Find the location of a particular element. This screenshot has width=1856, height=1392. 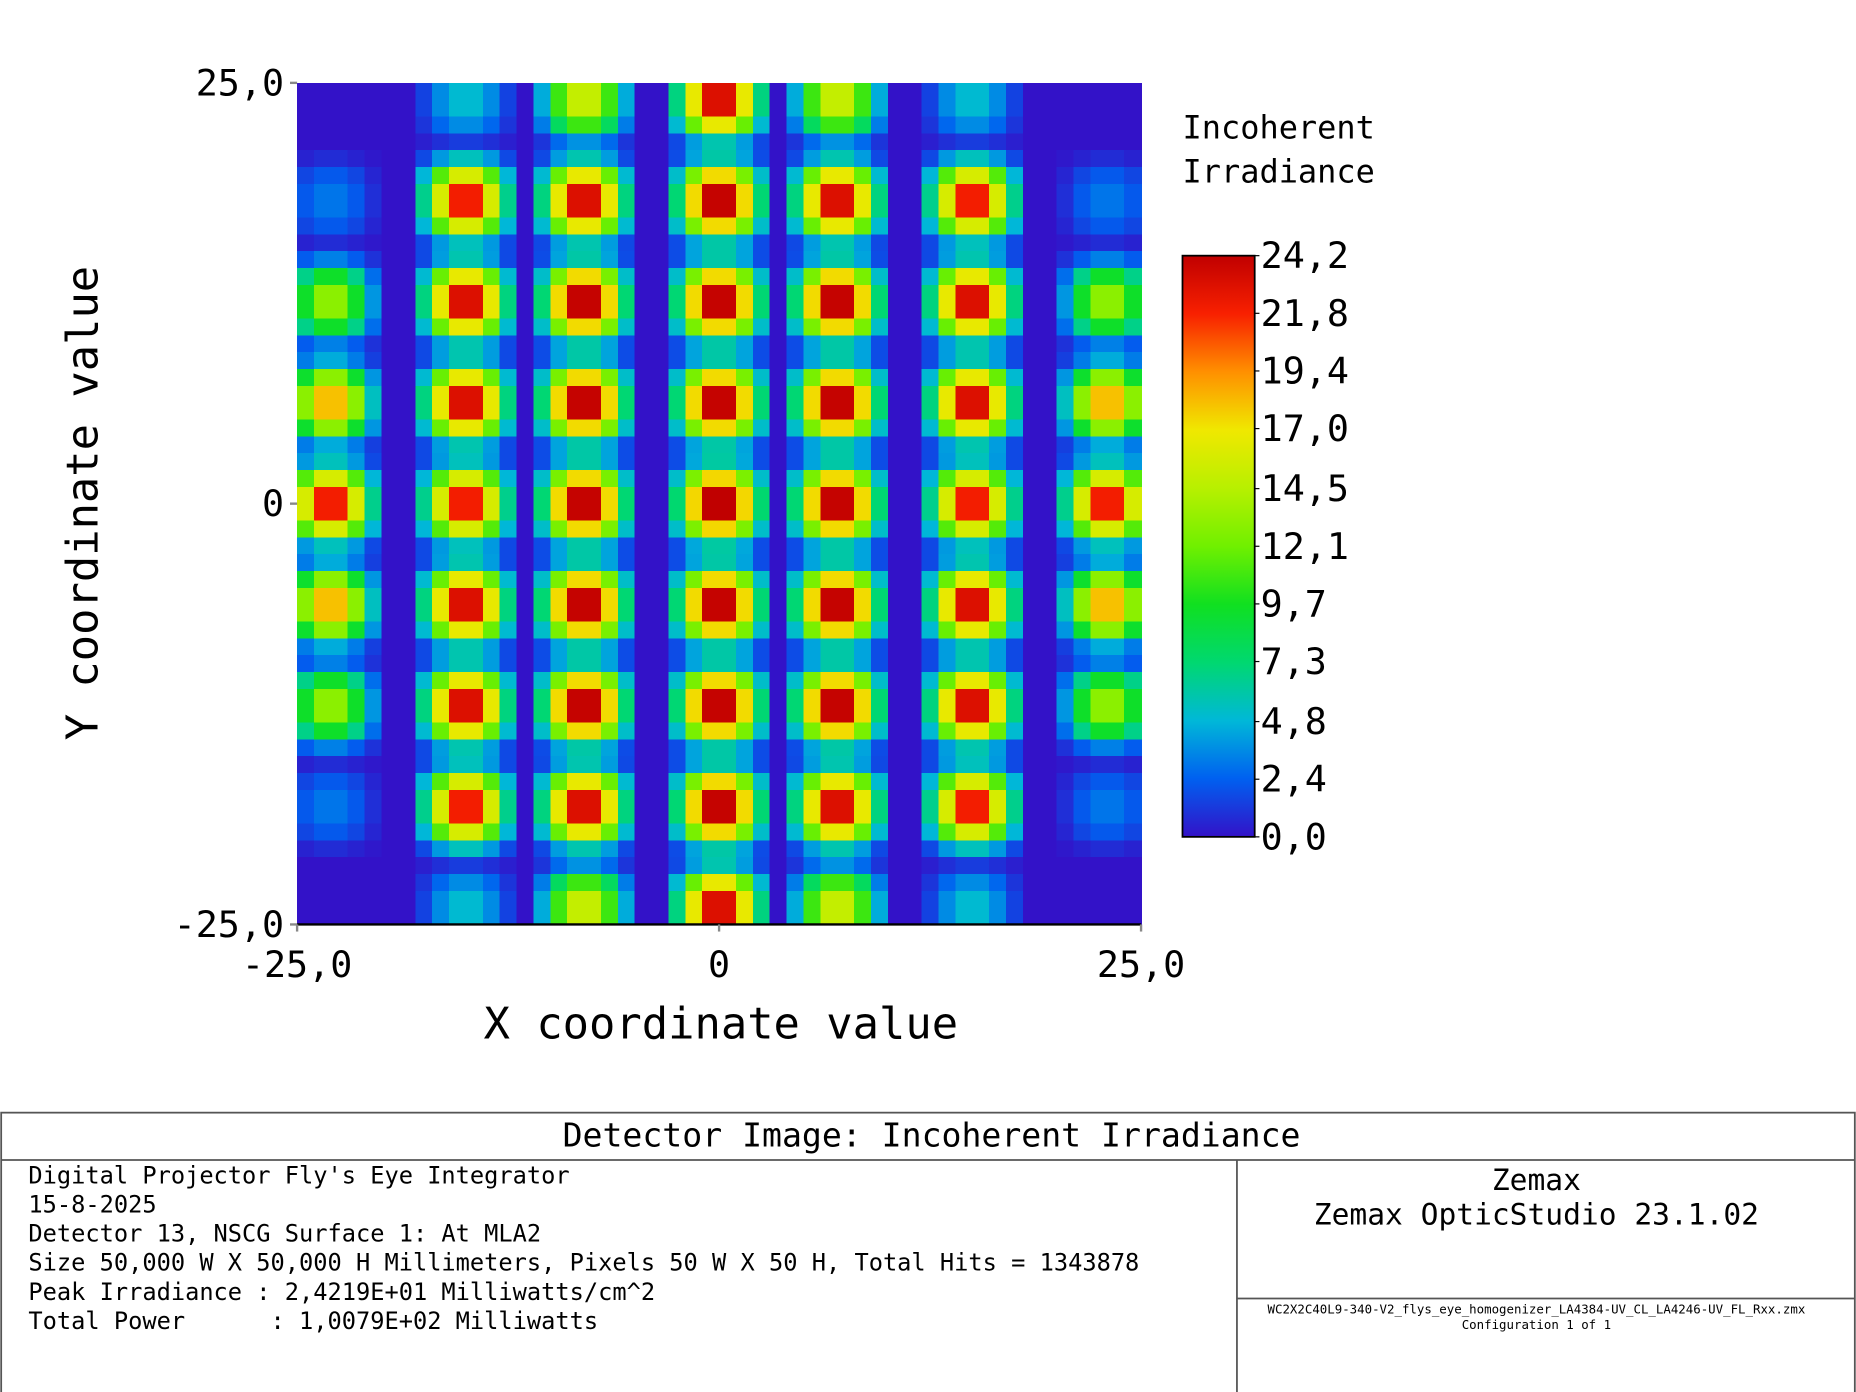

colorbar-tick-label: 14,5 is located at coordinates (1305, 488).